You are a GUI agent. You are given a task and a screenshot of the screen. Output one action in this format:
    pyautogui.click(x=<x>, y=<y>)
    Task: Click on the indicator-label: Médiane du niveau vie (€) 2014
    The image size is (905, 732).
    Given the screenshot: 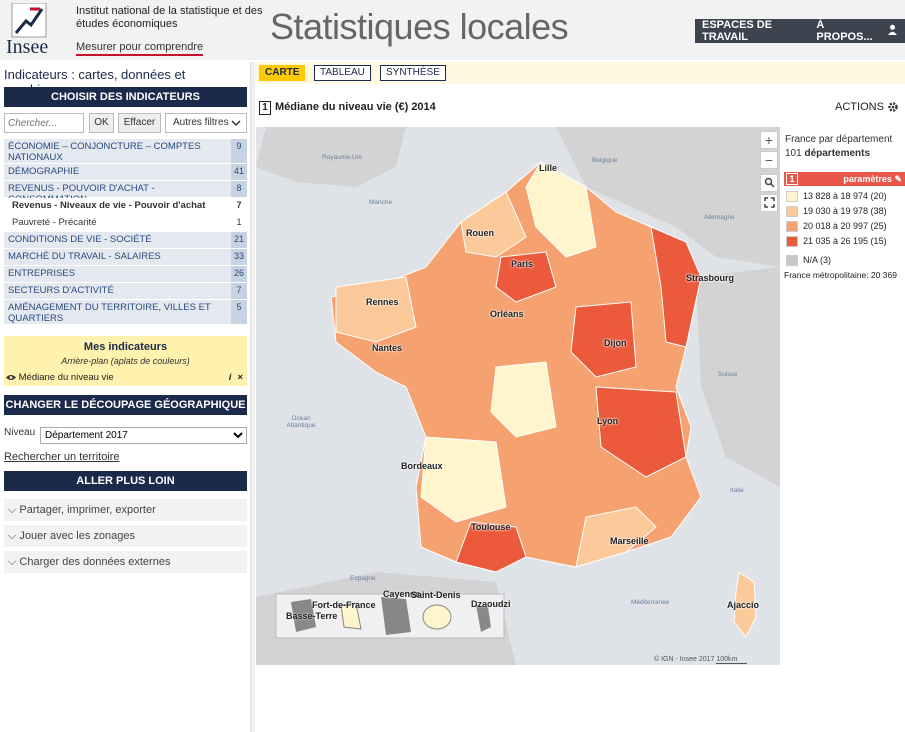 What is the action you would take?
    pyautogui.click(x=355, y=107)
    